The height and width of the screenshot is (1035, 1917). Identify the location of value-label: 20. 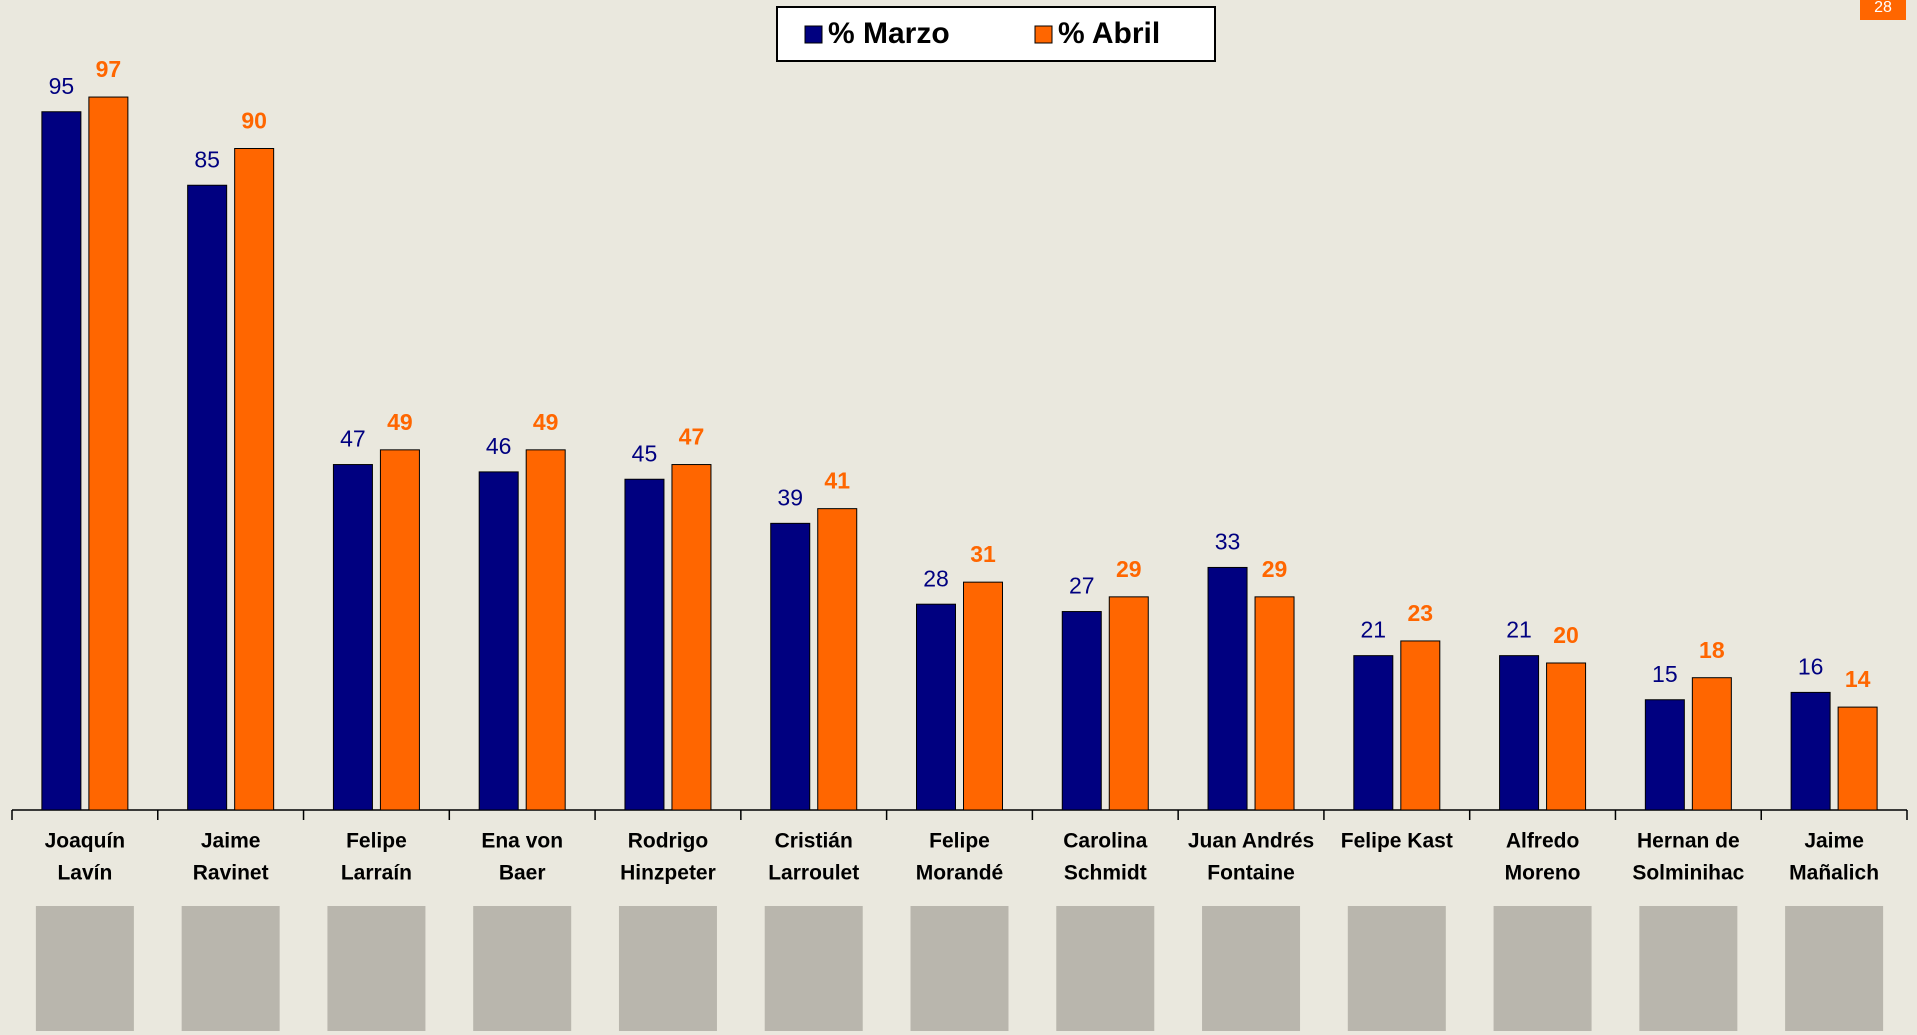
(1566, 635).